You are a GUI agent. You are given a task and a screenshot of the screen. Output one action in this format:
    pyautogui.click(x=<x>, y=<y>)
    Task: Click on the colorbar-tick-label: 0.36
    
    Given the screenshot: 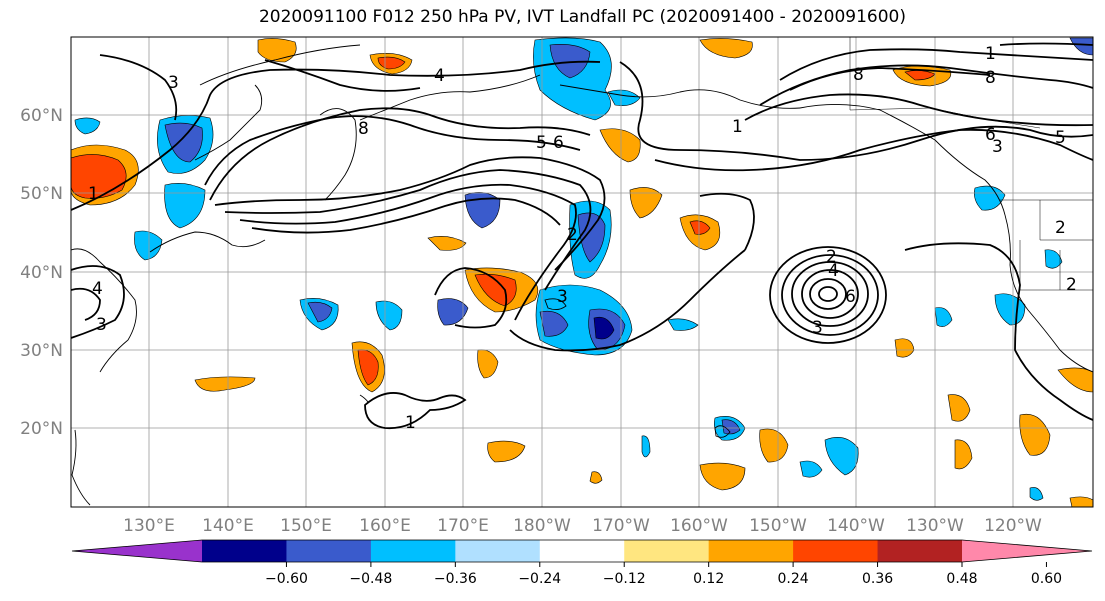 What is the action you would take?
    pyautogui.click(x=877, y=579)
    